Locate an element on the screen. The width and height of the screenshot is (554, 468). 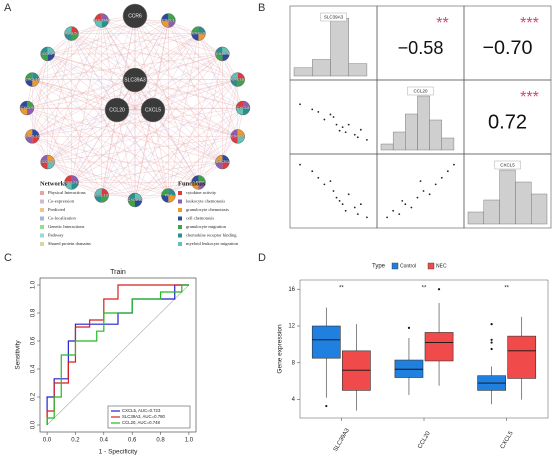
node: CXCL3 is located at coordinates (222, 54).